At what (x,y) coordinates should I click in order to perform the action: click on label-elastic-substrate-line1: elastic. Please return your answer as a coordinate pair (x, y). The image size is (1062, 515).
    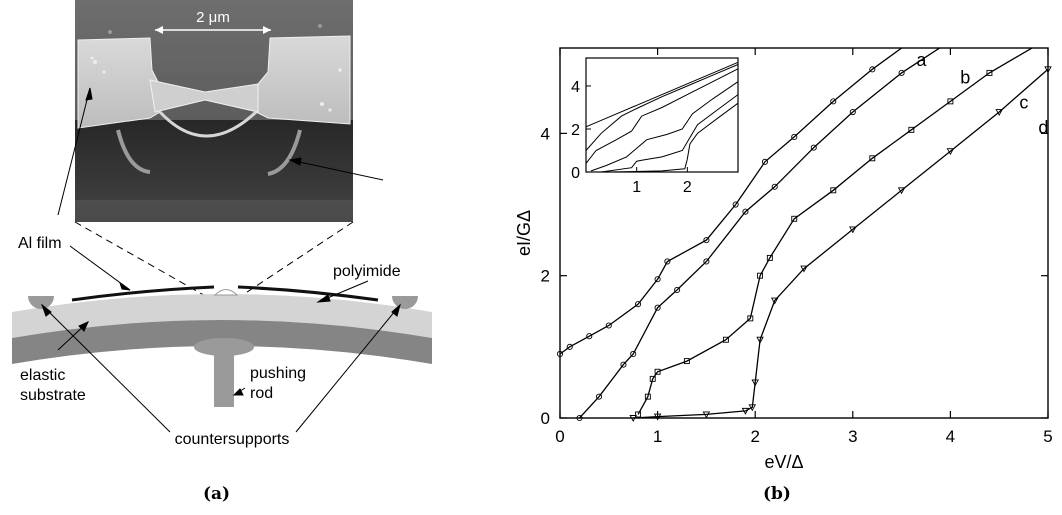
    Looking at the image, I should click on (42, 375).